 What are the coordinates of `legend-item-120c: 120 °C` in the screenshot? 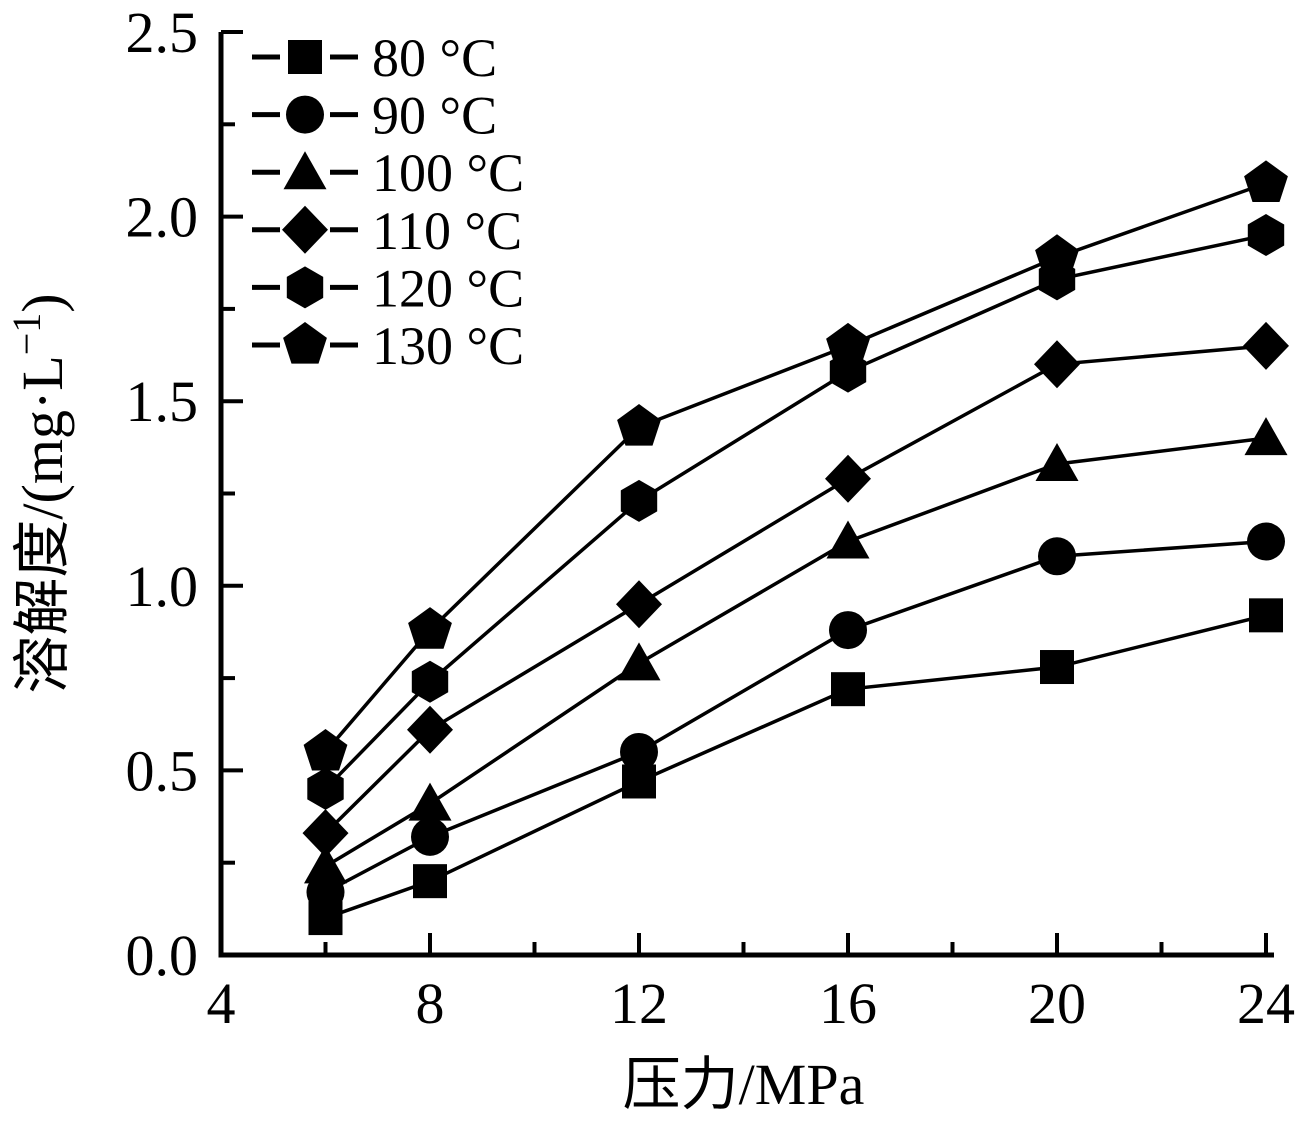 It's located at (388, 288).